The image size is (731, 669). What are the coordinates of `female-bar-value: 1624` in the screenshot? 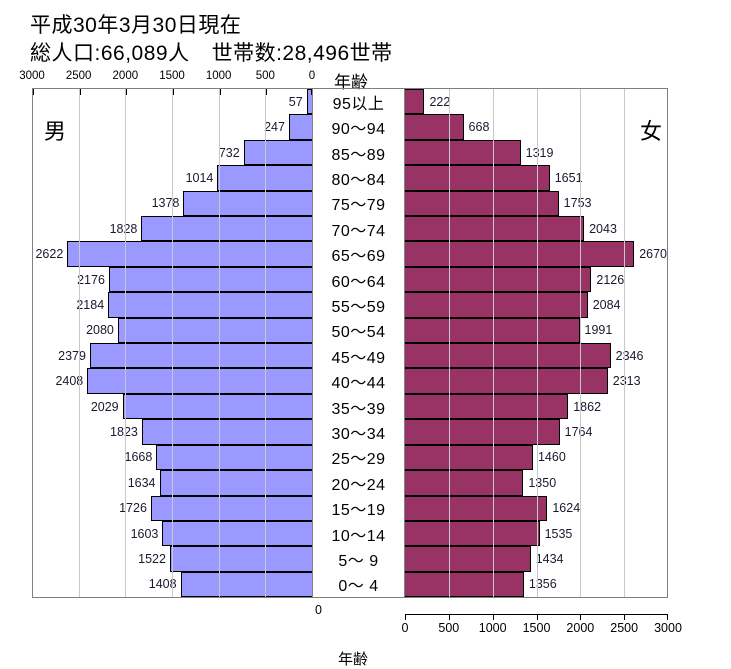 It's located at (566, 508).